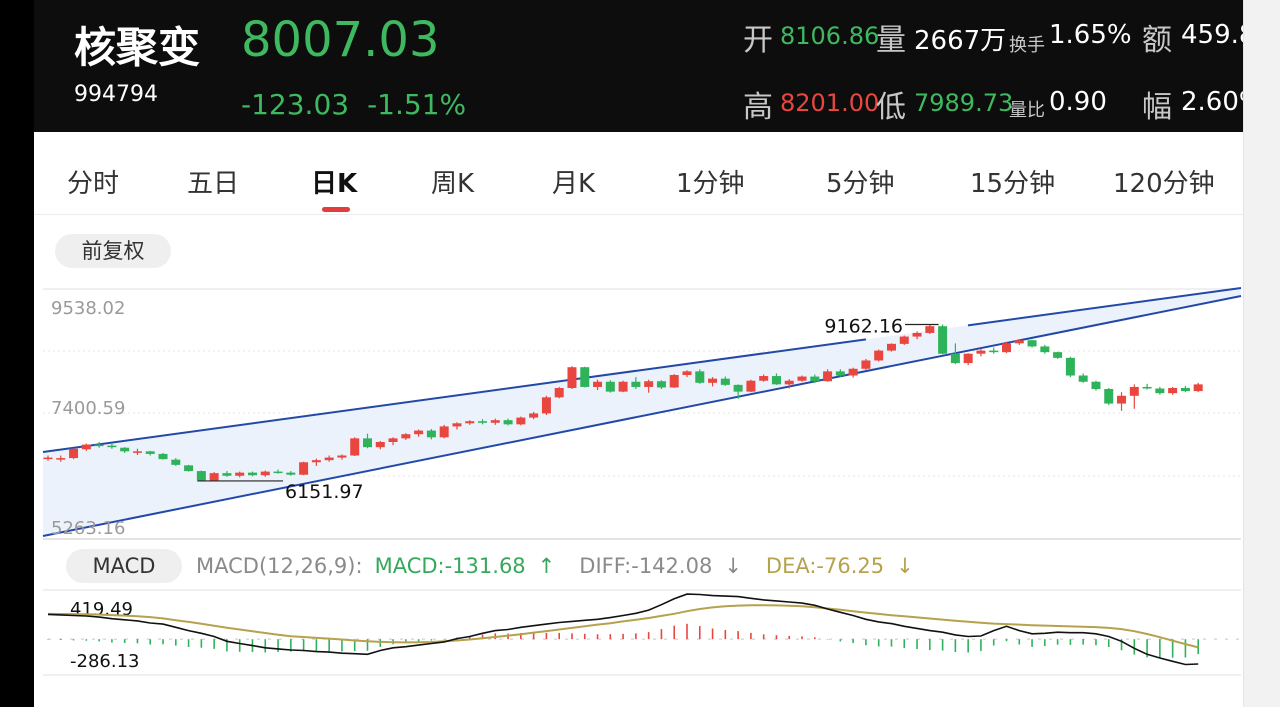 This screenshot has width=1280, height=707. What do you see at coordinates (353, 104) in the screenshot?
I see `price-change: -123.03 -1.51%` at bounding box center [353, 104].